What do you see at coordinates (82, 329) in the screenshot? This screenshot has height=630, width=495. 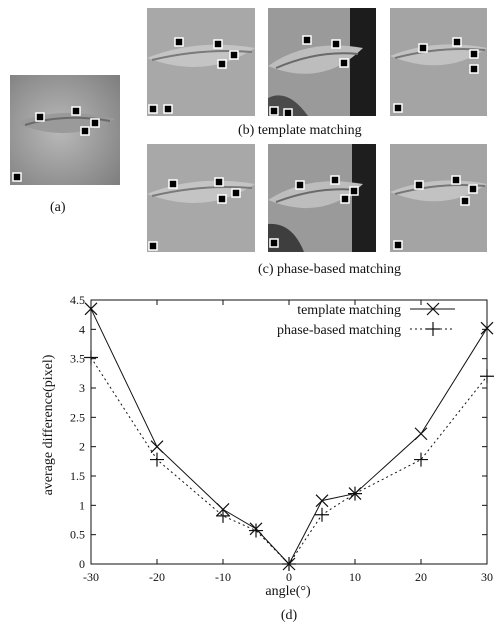 I see `y-tick-label: 4` at bounding box center [82, 329].